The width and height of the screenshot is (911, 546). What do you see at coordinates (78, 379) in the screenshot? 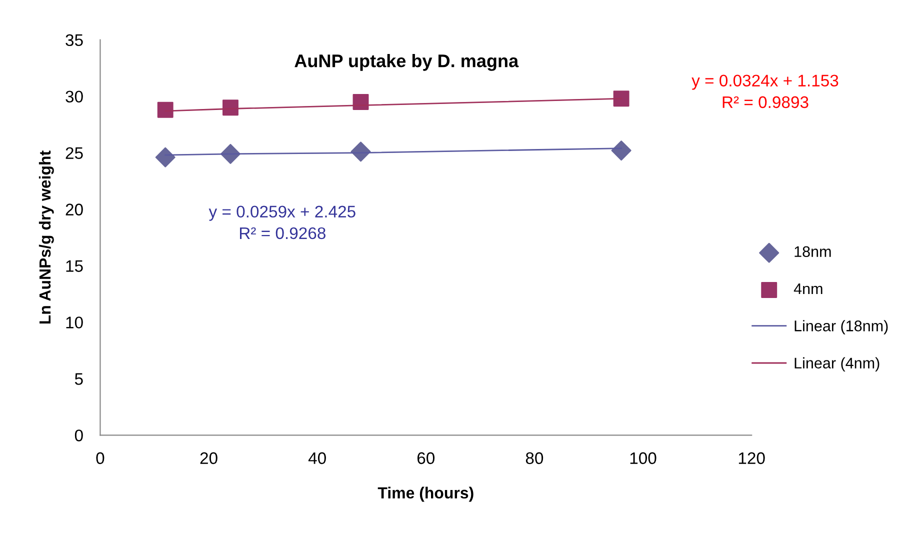
I see `y-tick-label: 5` at bounding box center [78, 379].